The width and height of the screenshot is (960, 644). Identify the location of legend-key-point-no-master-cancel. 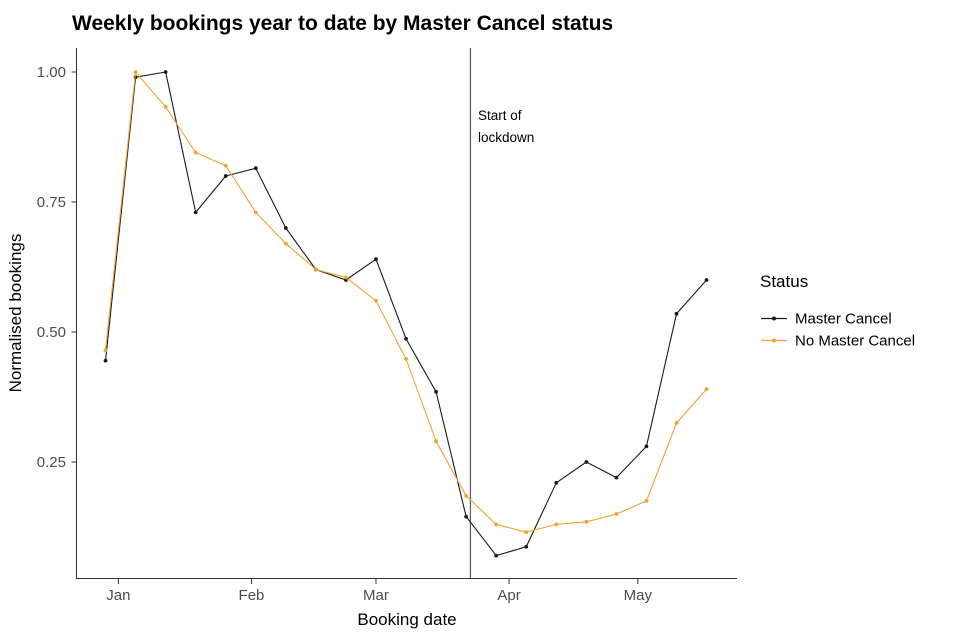
(774, 340).